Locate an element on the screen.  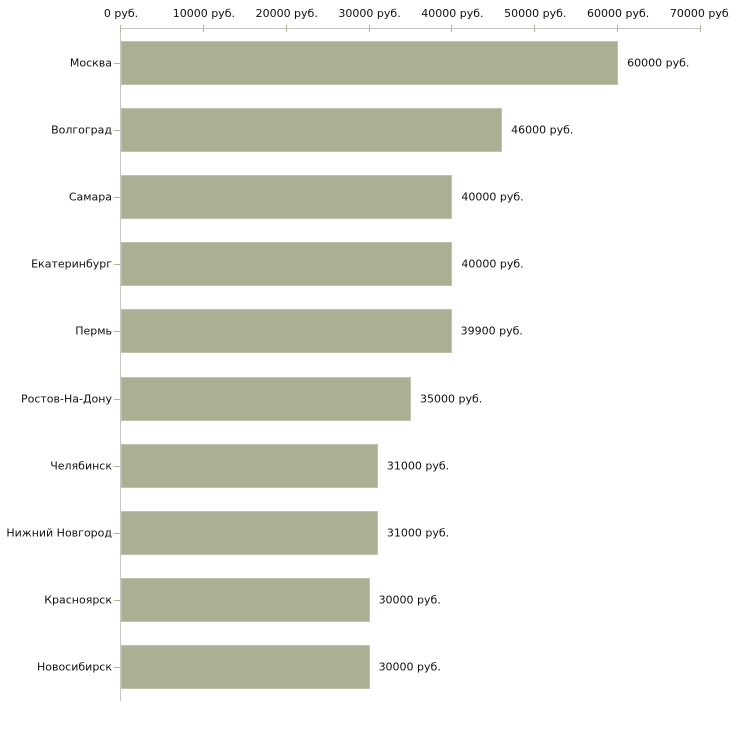
category-label: Новосибирск is located at coordinates (74, 667).